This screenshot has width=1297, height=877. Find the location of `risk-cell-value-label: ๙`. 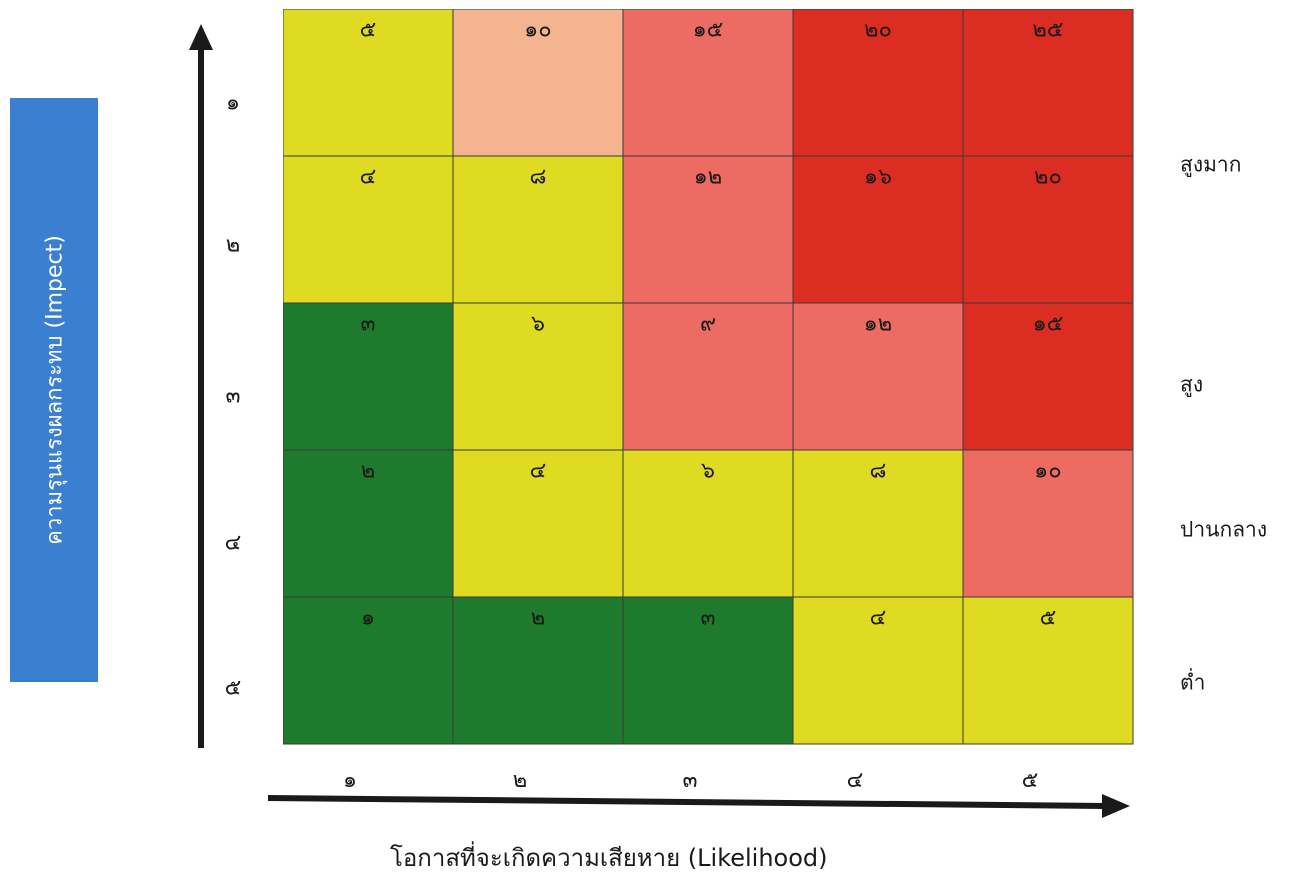

risk-cell-value-label: ๙ is located at coordinates (708, 324).